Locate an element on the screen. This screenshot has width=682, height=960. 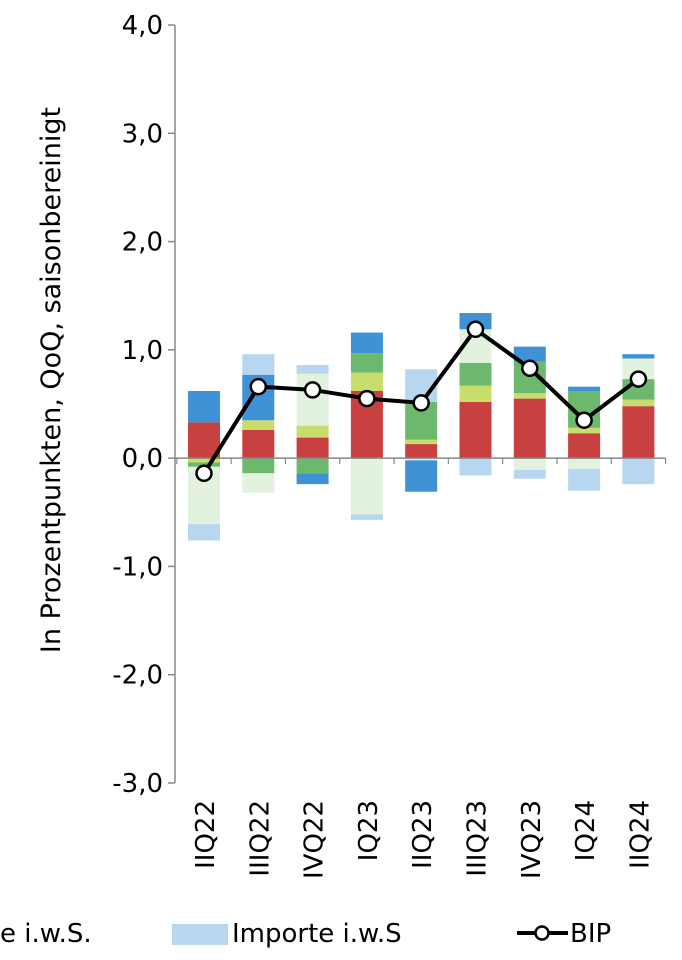
bar-segment-red-IIIQ22 is located at coordinates (258, 444).